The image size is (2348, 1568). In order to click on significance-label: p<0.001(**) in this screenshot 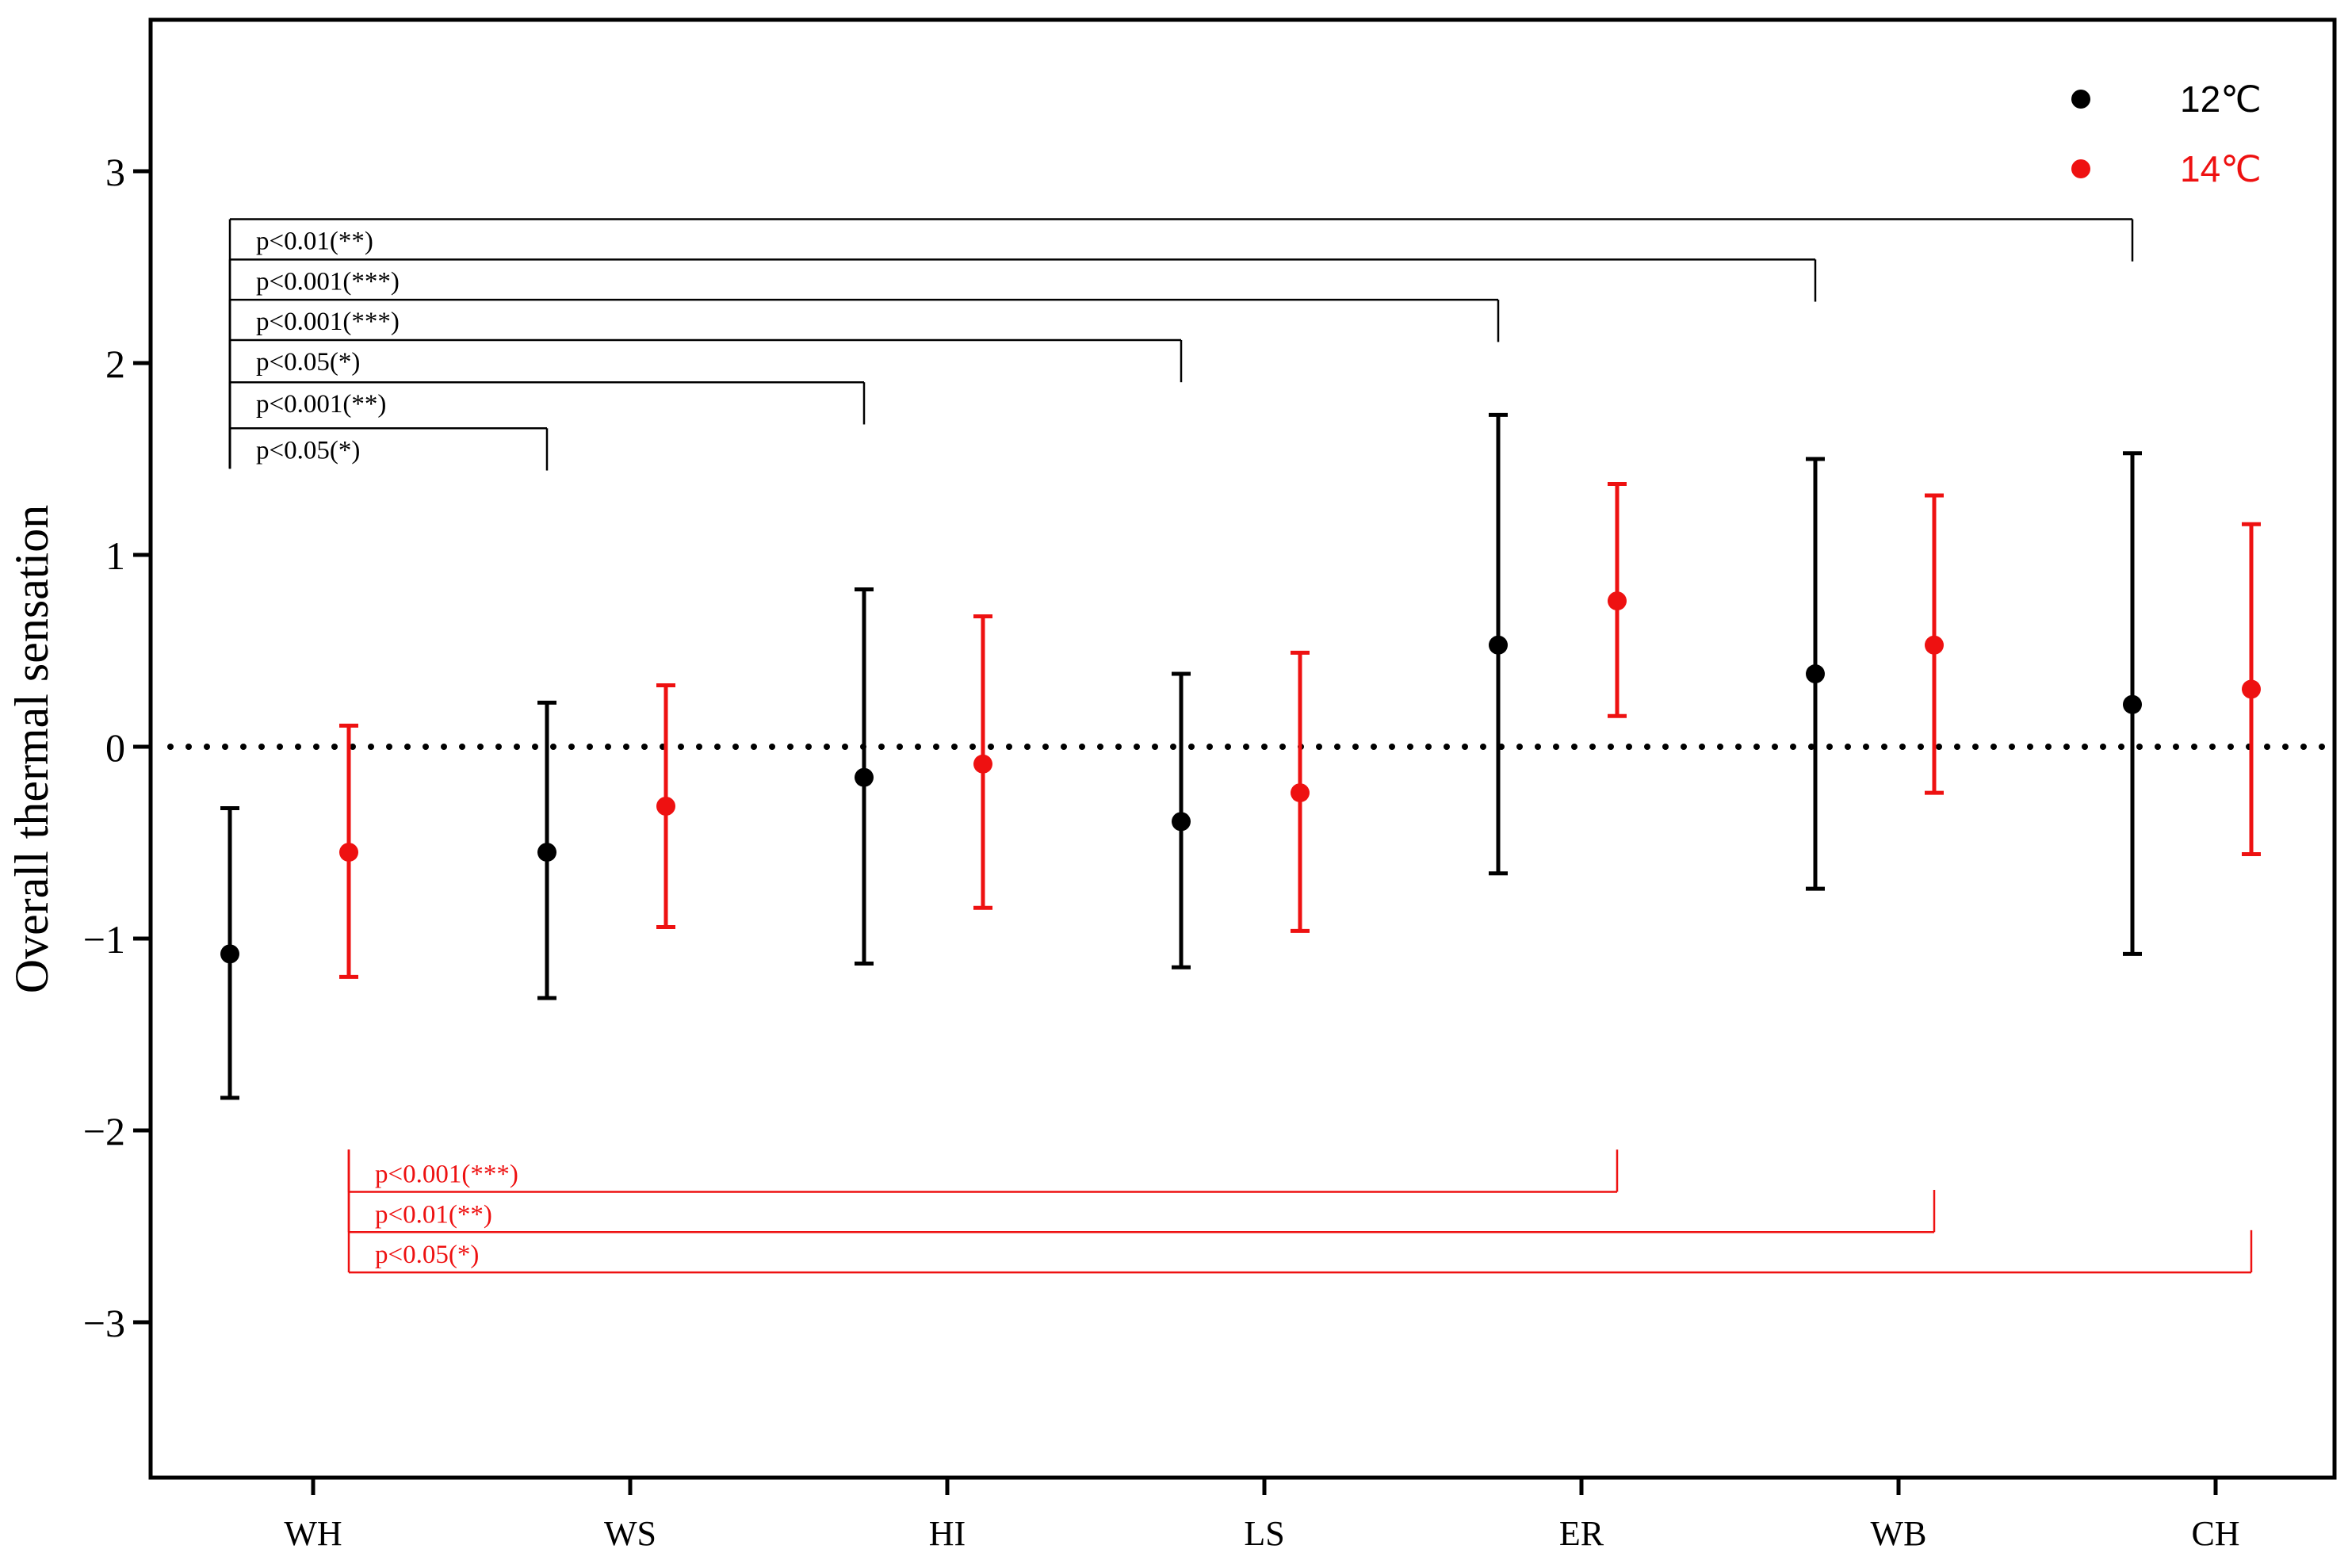, I will do `click(321, 404)`.